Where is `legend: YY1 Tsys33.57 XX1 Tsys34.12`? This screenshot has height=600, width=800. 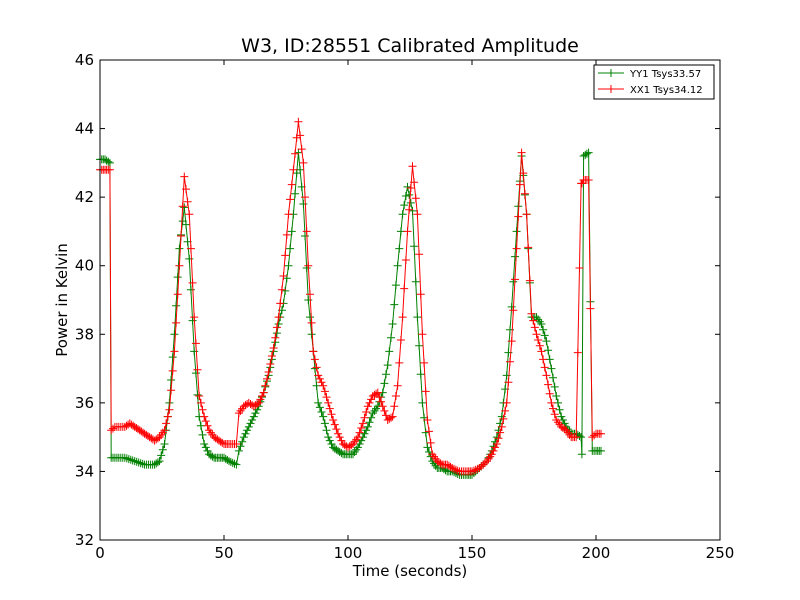
legend: YY1 Tsys33.57 XX1 Tsys34.12 is located at coordinates (654, 82).